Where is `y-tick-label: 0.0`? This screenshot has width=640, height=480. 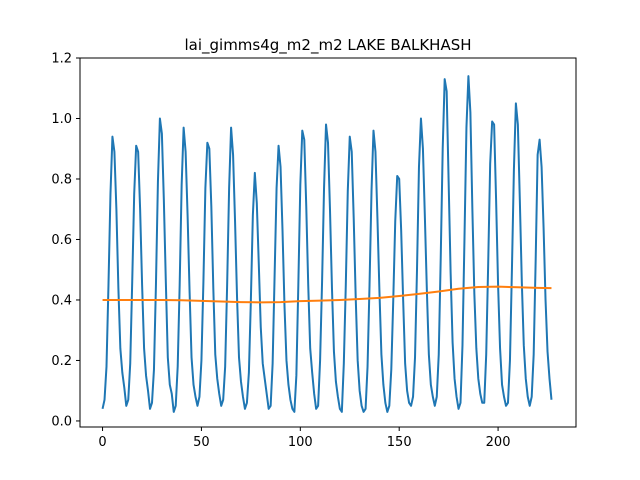
y-tick-label: 0.0 is located at coordinates (61, 421).